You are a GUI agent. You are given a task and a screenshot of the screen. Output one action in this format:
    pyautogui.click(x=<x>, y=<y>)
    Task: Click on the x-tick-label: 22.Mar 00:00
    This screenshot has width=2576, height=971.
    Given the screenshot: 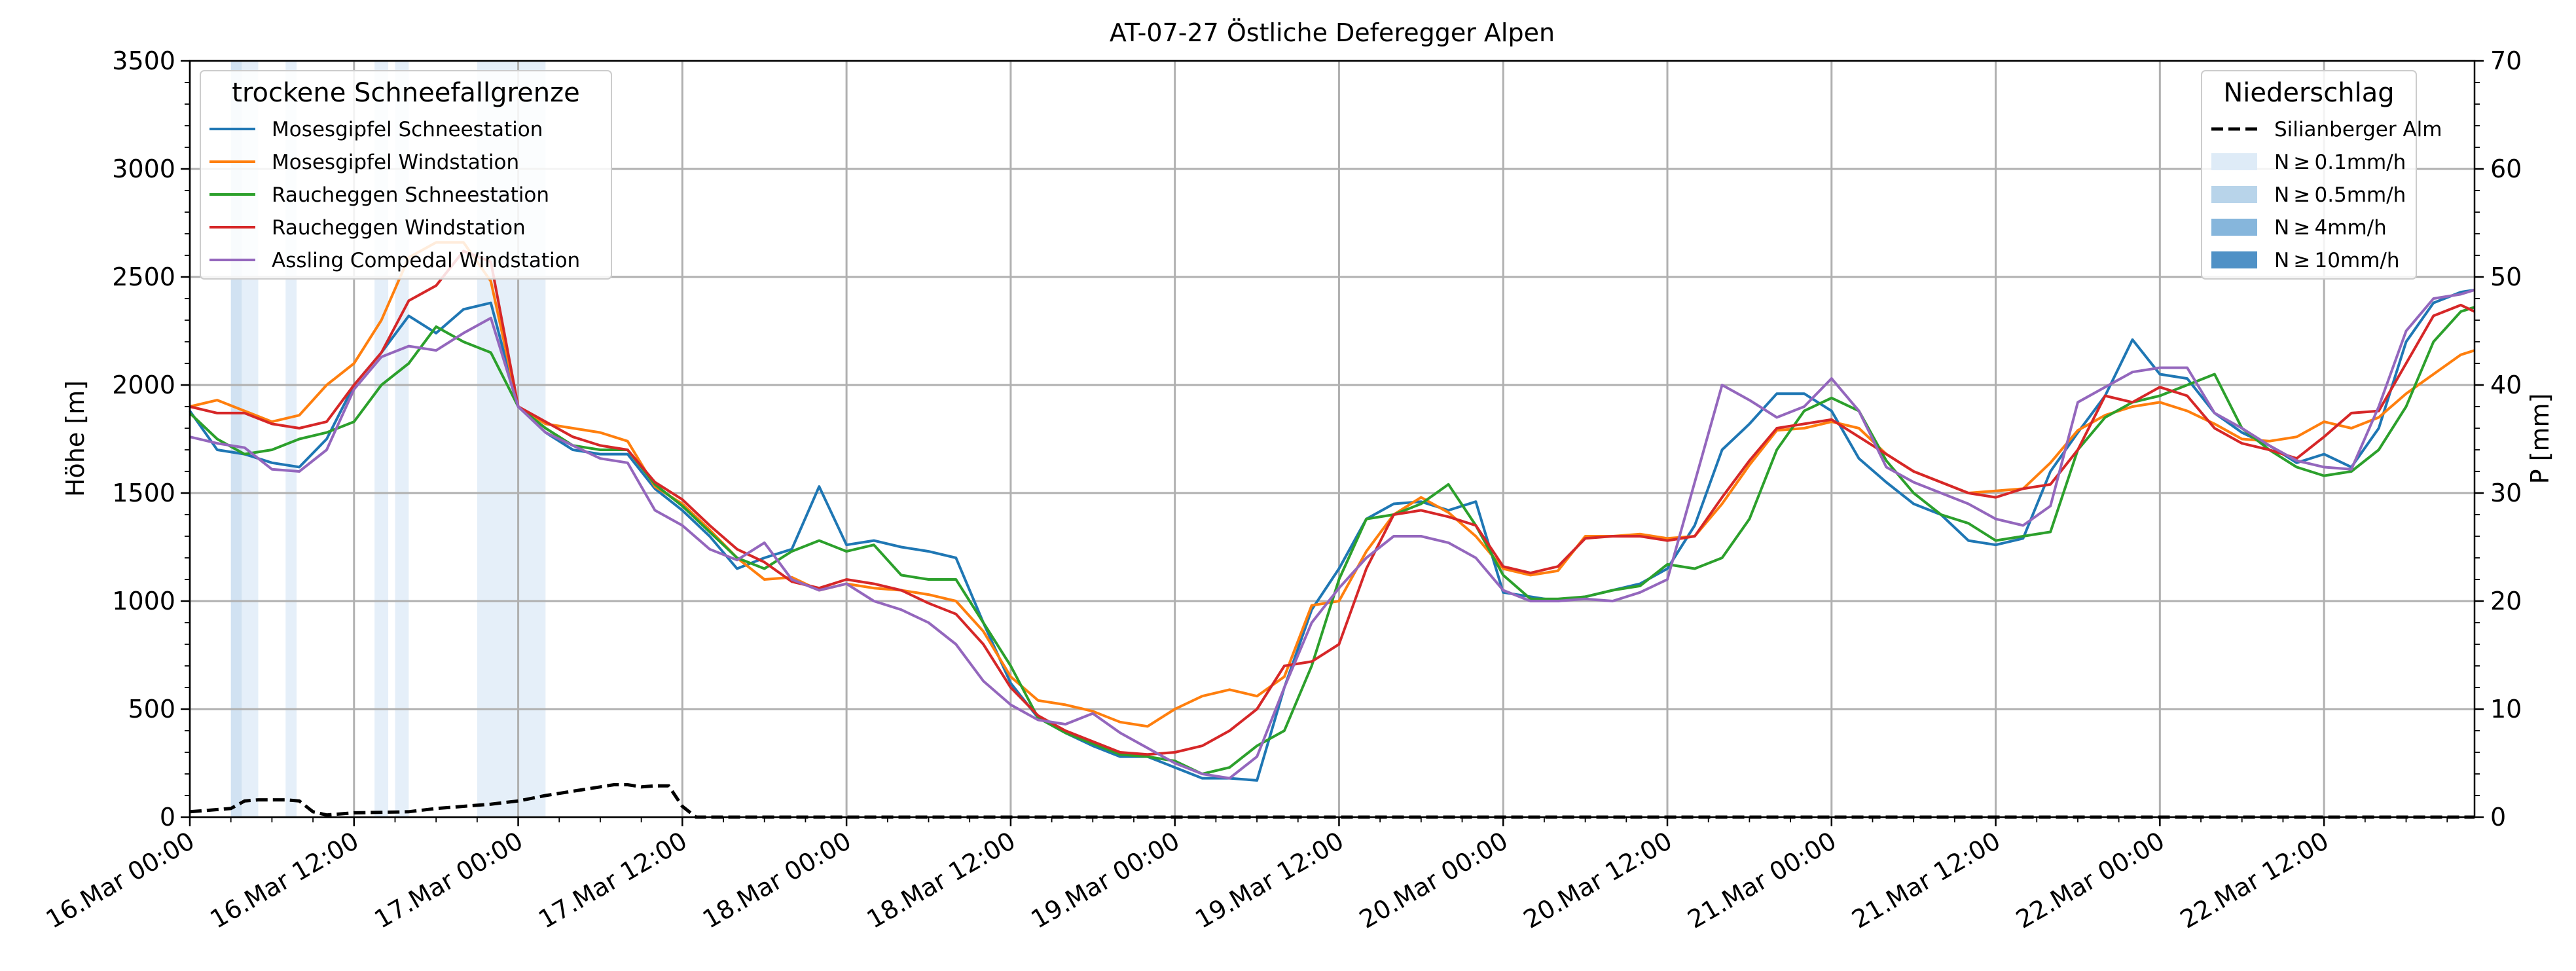 What is the action you would take?
    pyautogui.click(x=2090, y=880)
    